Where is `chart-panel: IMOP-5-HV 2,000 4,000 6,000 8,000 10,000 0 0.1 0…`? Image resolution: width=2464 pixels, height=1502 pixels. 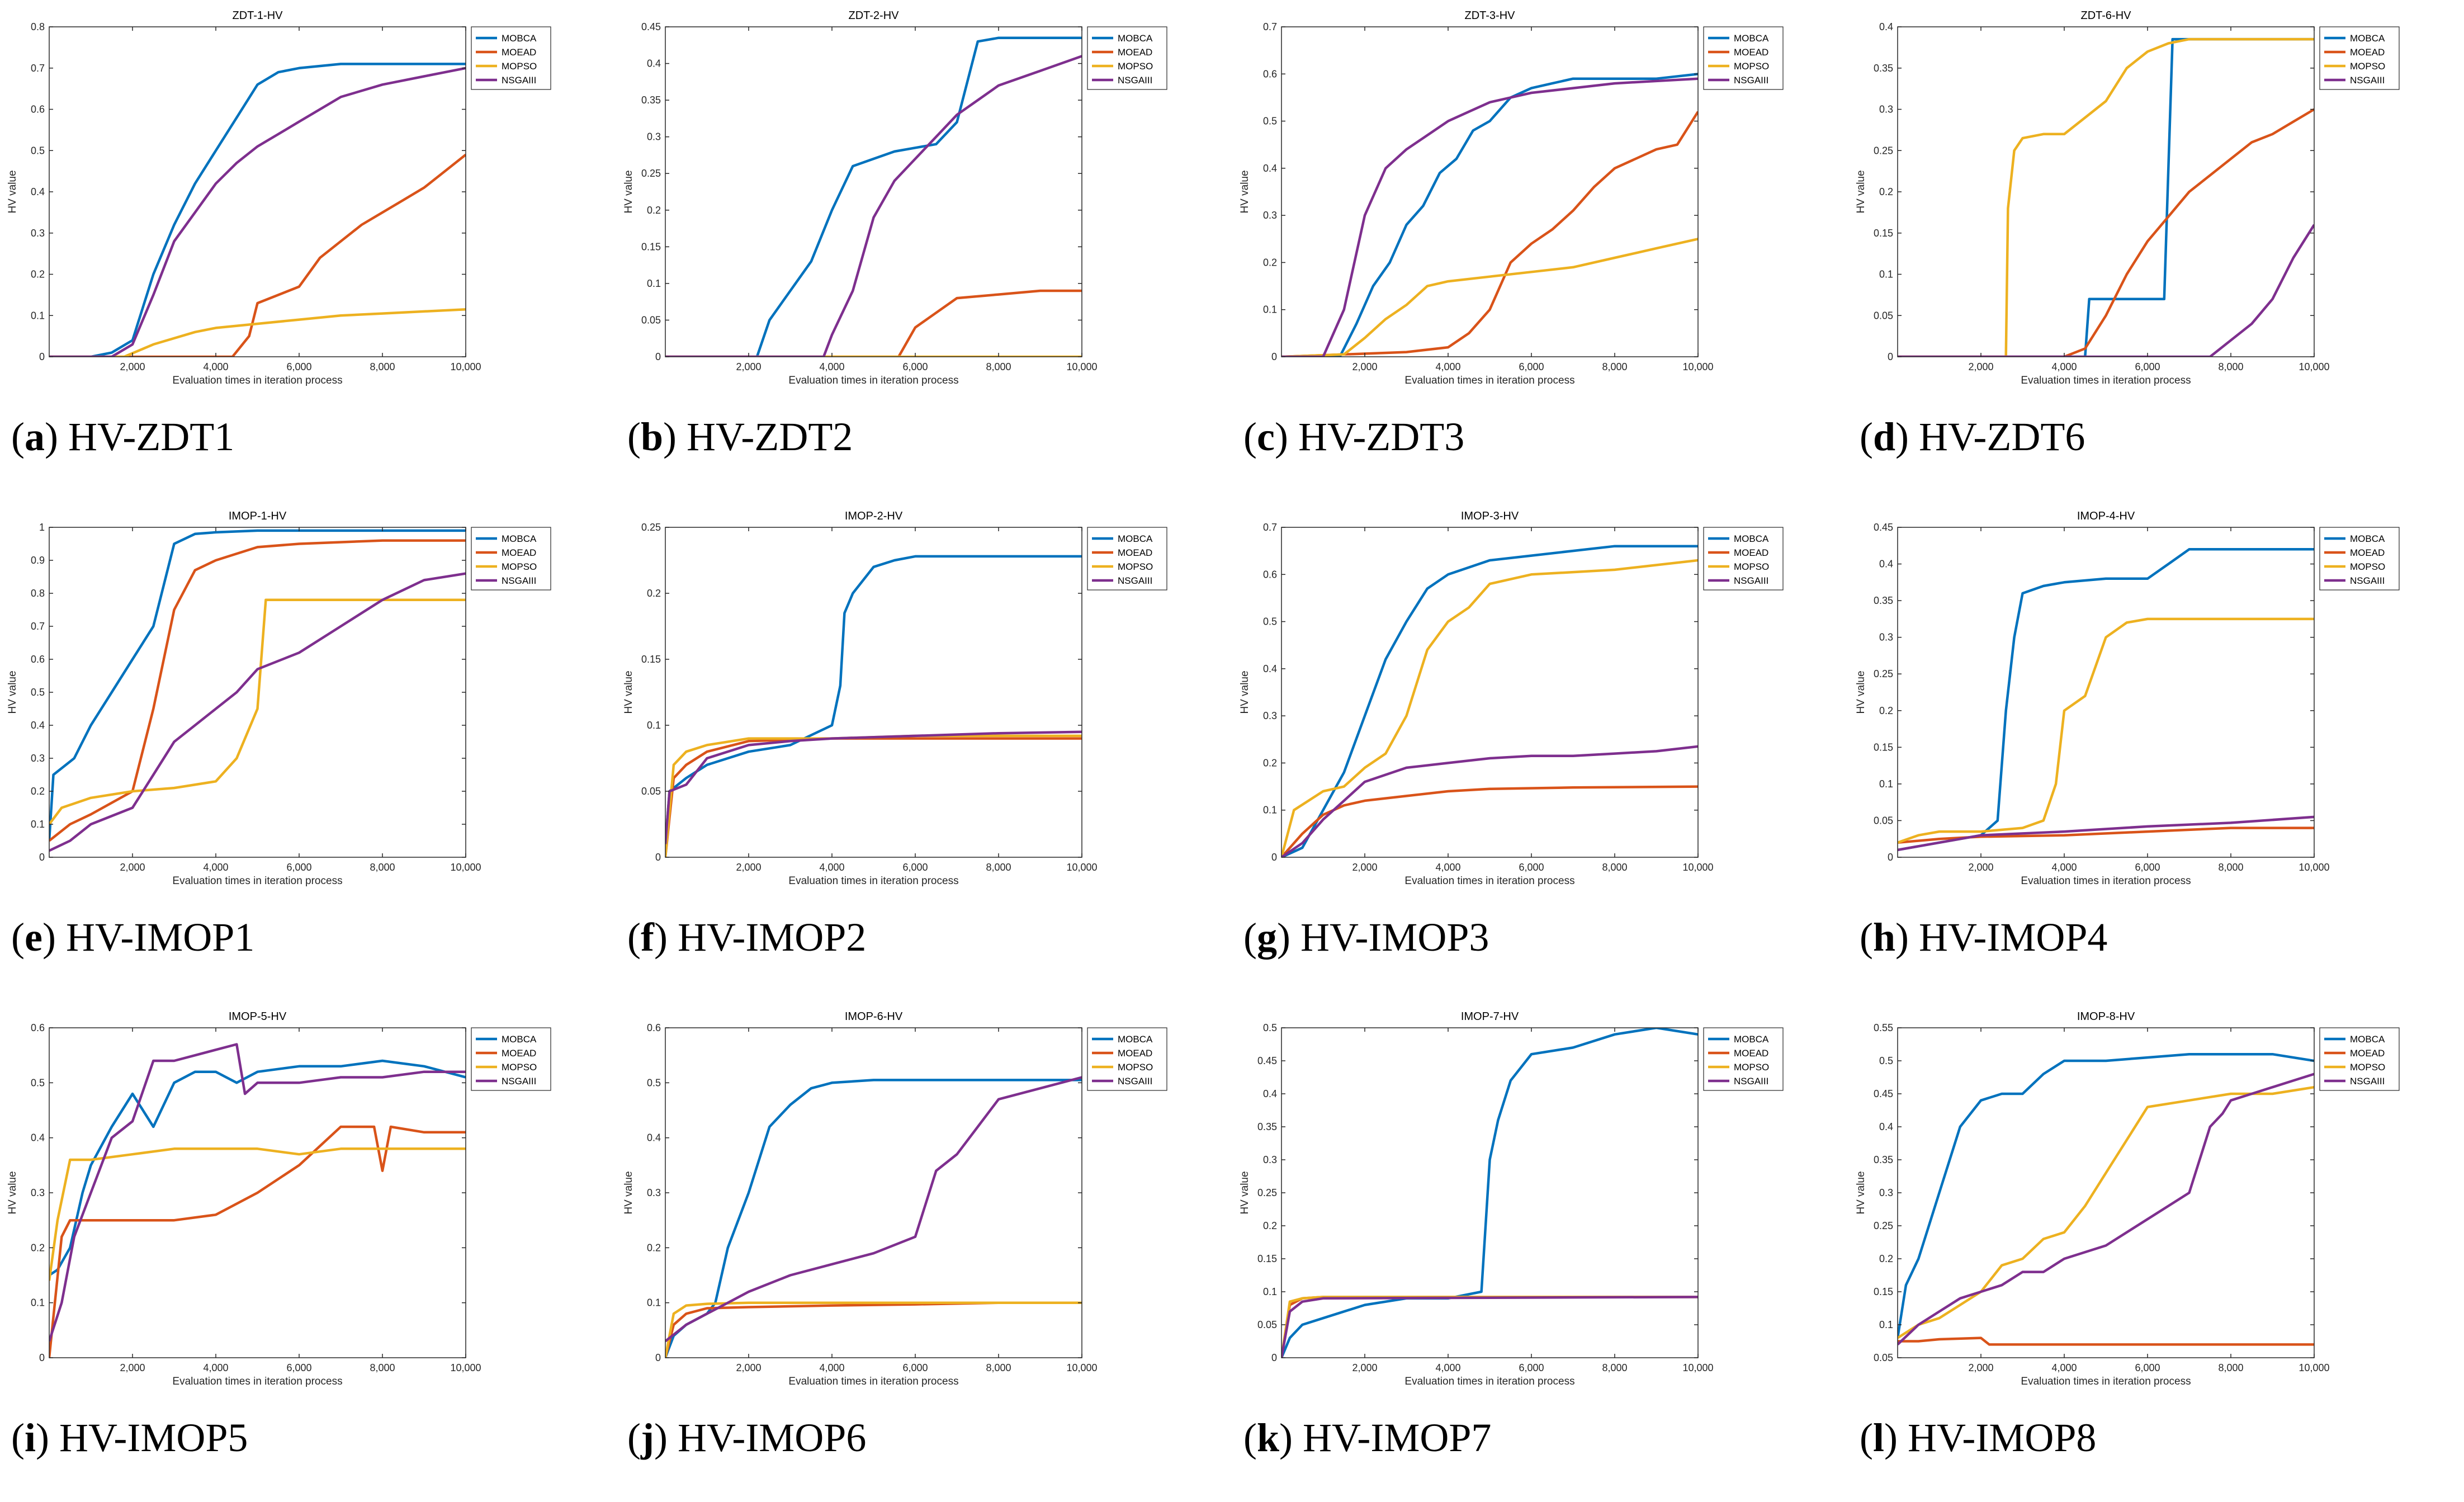 chart-panel: IMOP-5-HV 2,000 4,000 6,000 8,000 10,000 0 0.1 0… is located at coordinates (308, 1251).